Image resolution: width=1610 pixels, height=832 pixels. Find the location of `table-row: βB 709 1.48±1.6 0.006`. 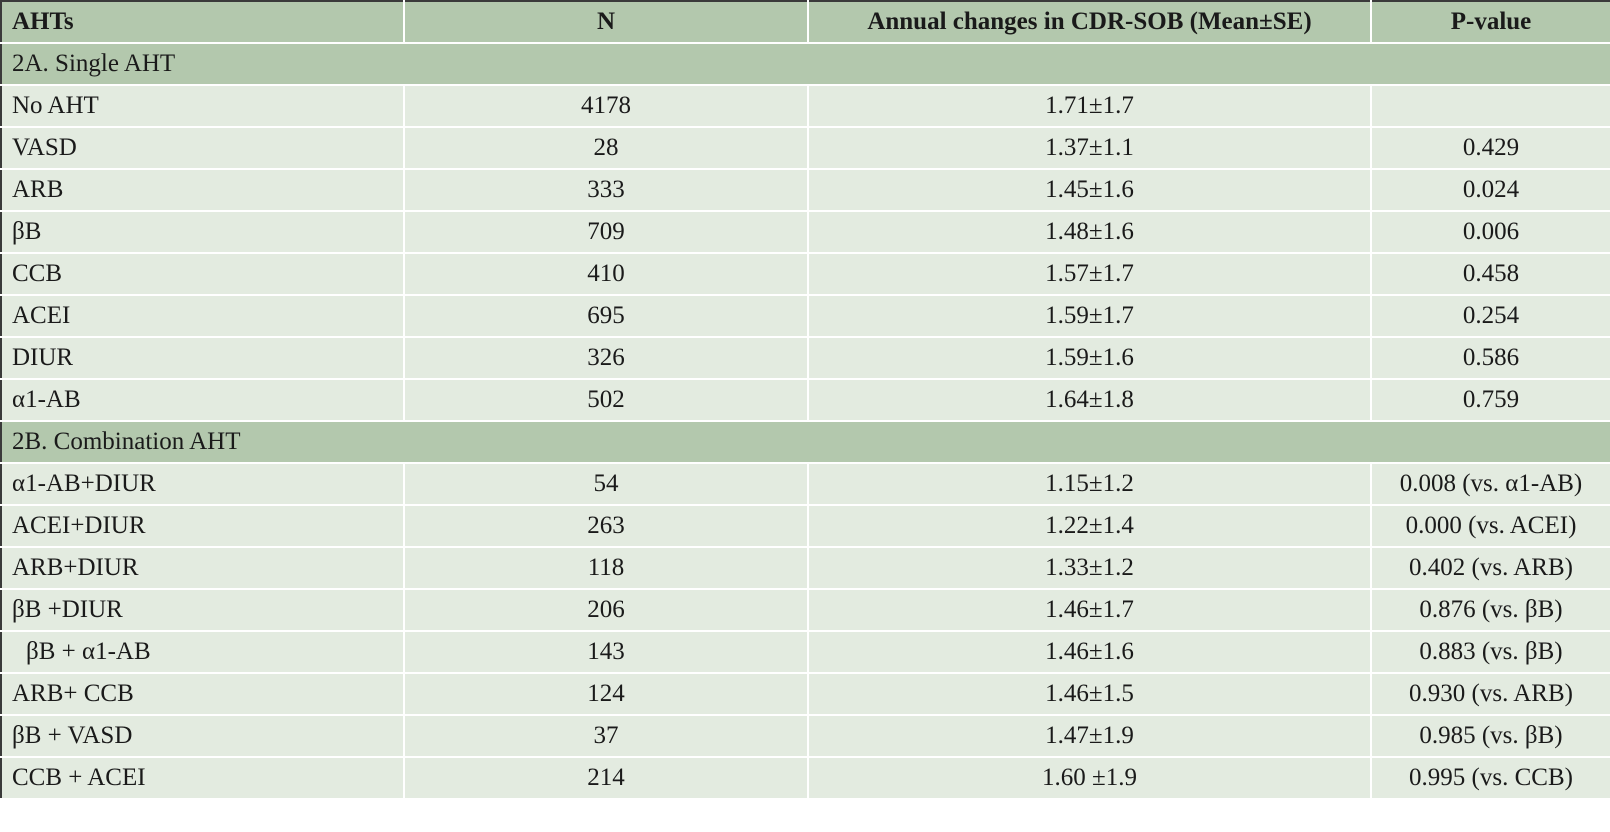

table-row: βB 709 1.48±1.6 0.006 is located at coordinates (805, 232).